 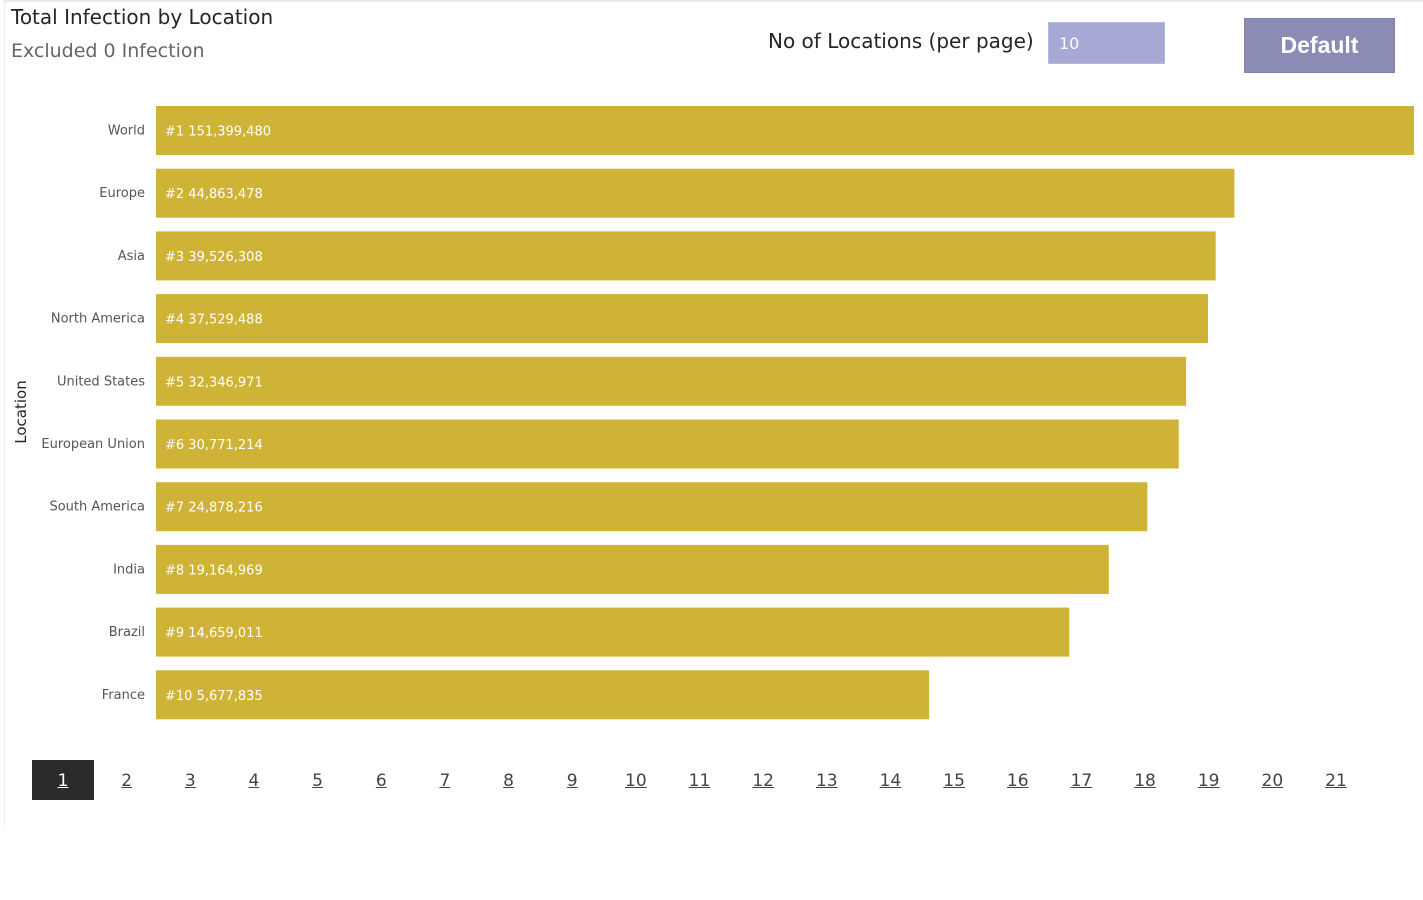 I want to click on bar-north-america, so click(x=682, y=319).